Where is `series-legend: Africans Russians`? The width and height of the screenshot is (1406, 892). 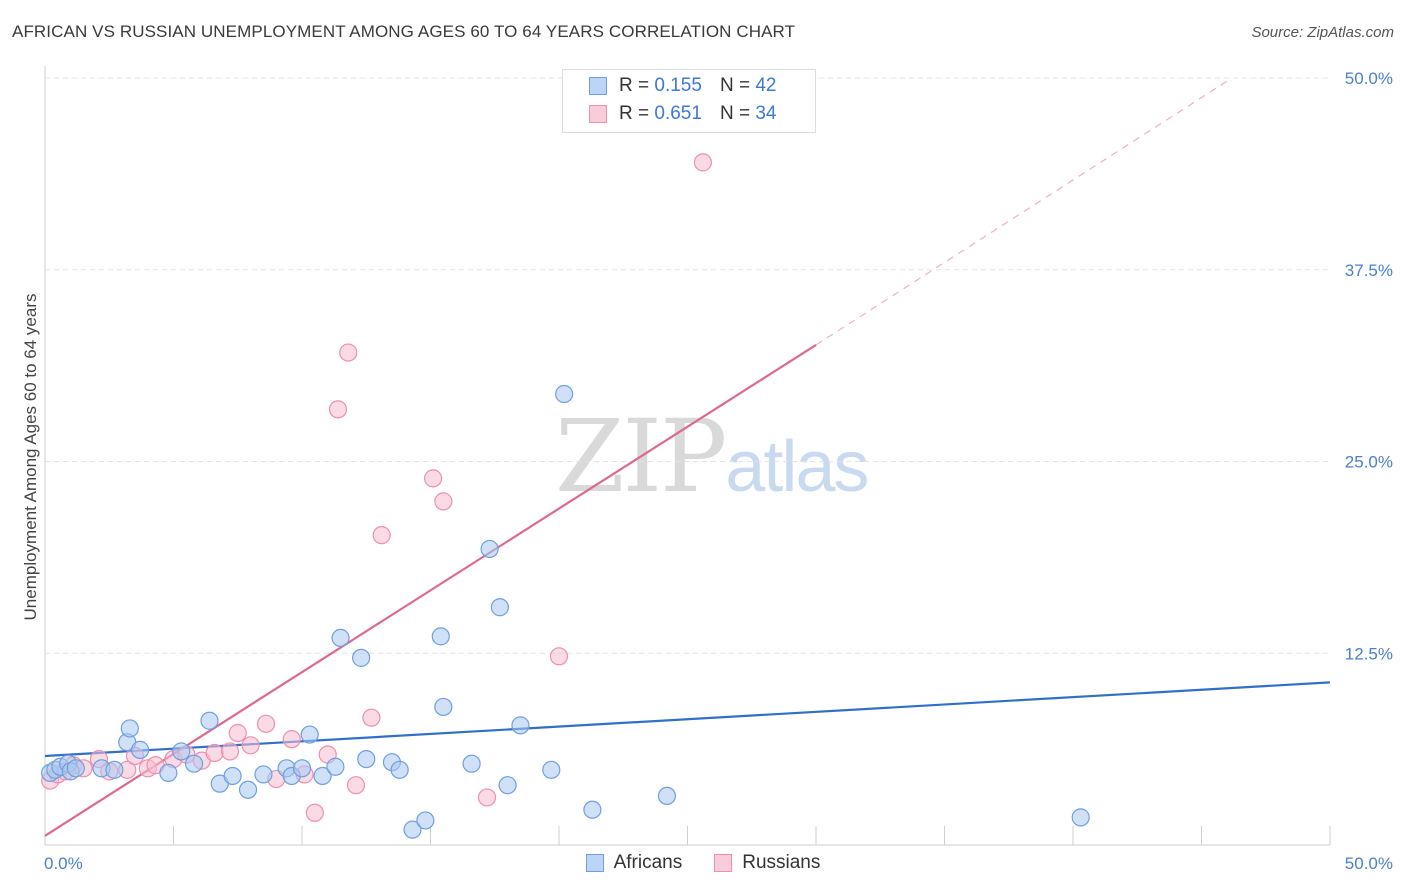 series-legend: Africans Russians is located at coordinates (703, 863).